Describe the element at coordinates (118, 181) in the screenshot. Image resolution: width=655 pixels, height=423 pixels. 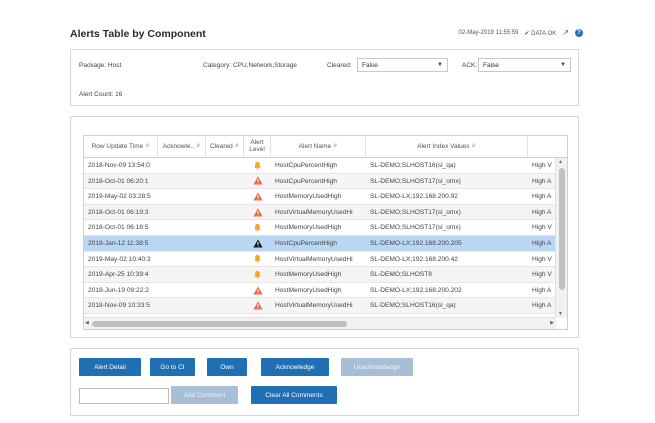
I see `cell-time: 2018-Oct-01 06:20:1` at that location.